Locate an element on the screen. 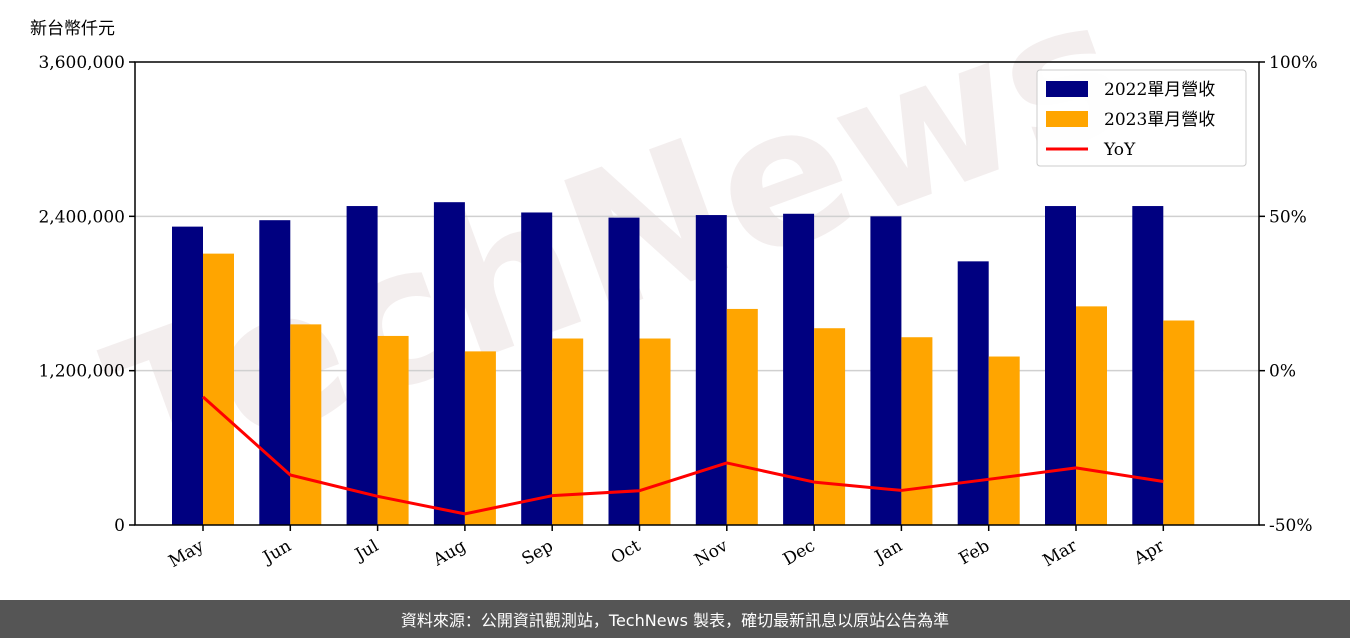 The width and height of the screenshot is (1350, 638). right-tick-label: 50% is located at coordinates (1288, 217).